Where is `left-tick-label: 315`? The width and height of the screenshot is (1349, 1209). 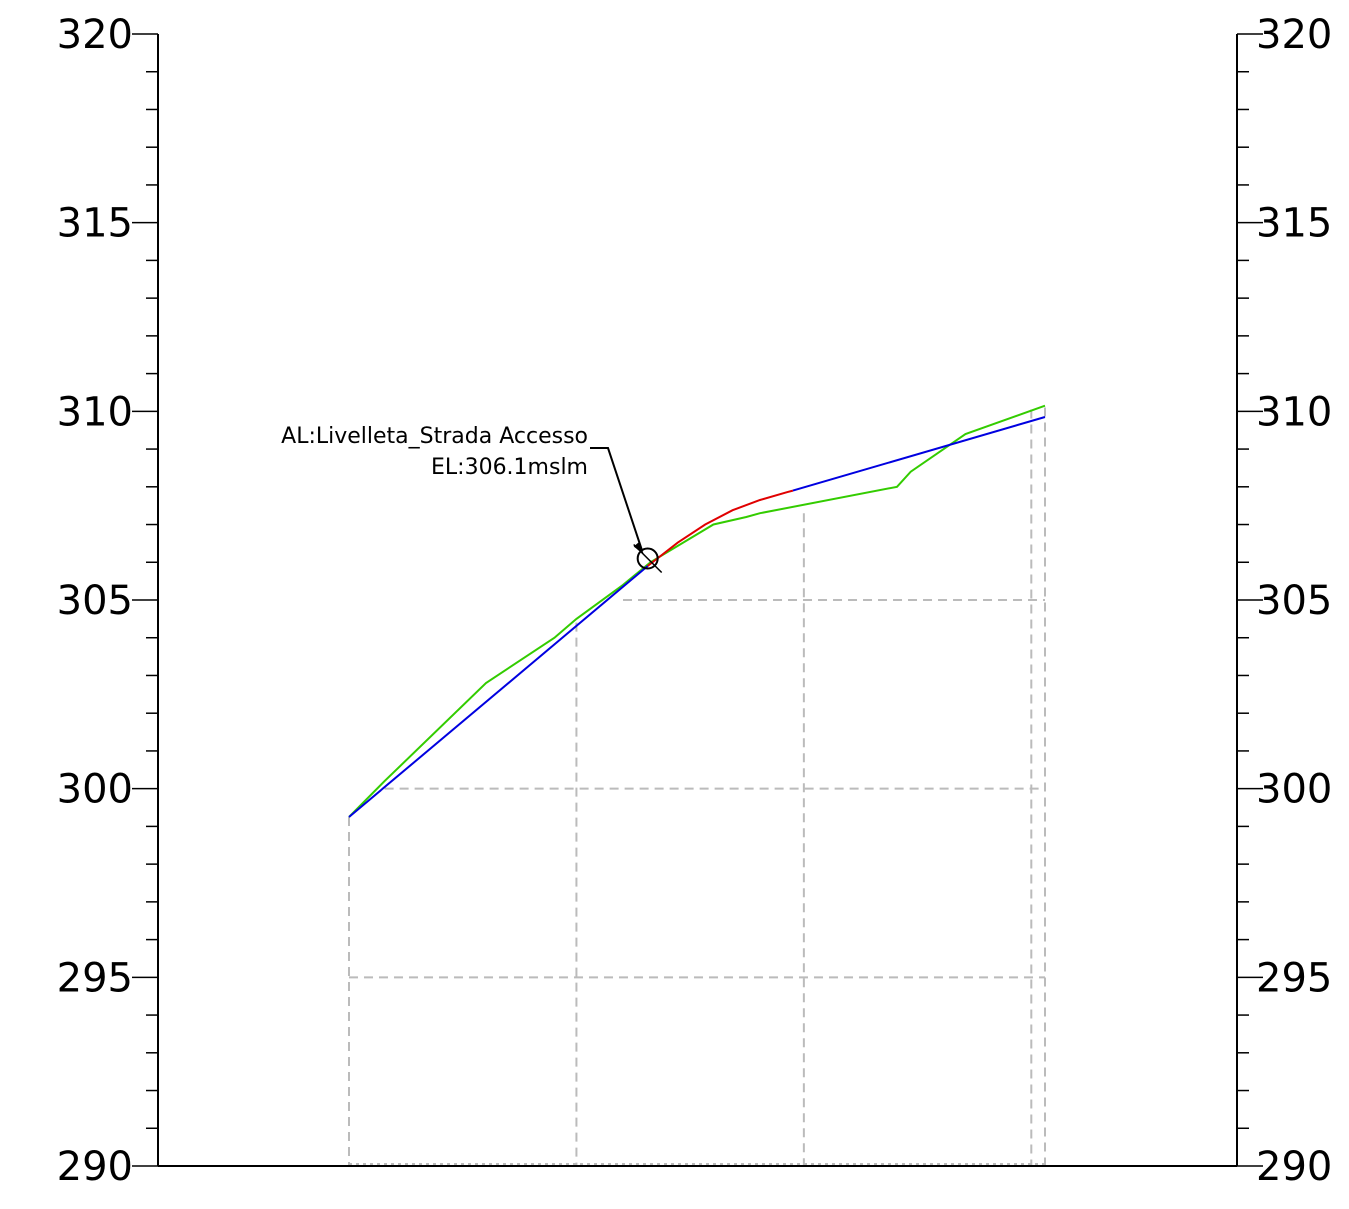
left-tick-label: 315 is located at coordinates (95, 224).